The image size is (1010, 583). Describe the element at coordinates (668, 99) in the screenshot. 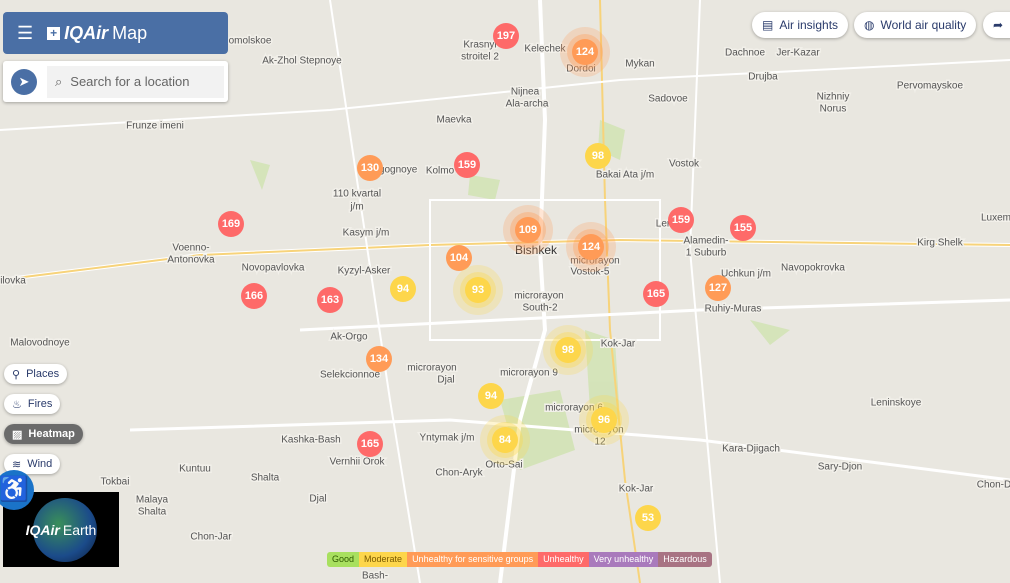

I see `place-label: Sadovoe` at that location.